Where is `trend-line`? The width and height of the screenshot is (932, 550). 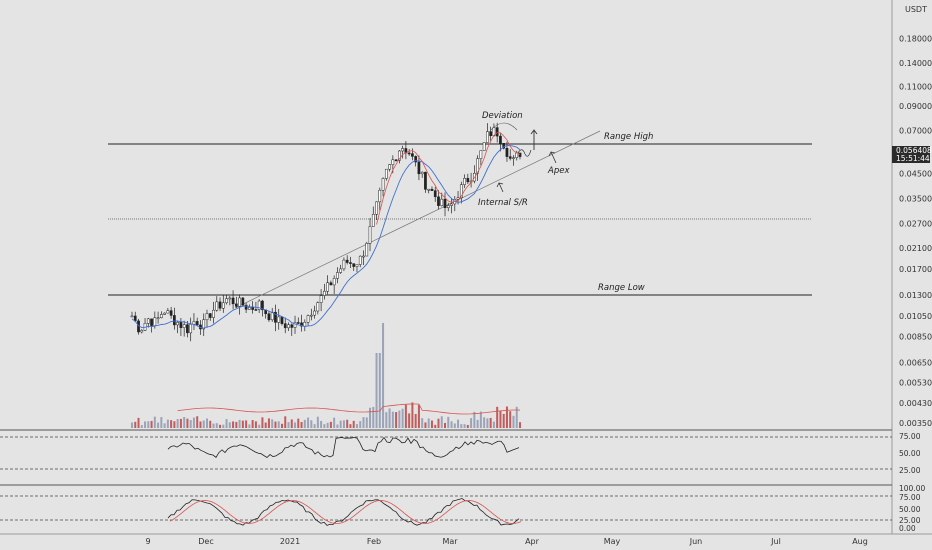
trend-line is located at coordinates (417, 219).